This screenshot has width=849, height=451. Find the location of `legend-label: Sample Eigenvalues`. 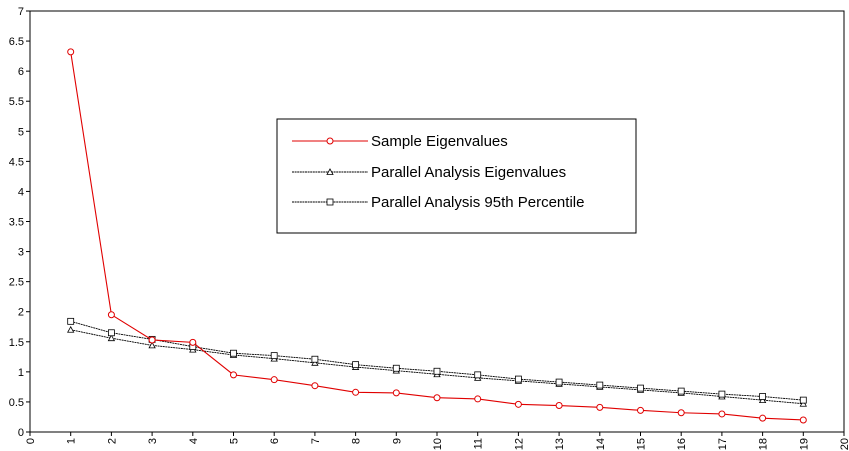

legend-label: Sample Eigenvalues is located at coordinates (439, 141).